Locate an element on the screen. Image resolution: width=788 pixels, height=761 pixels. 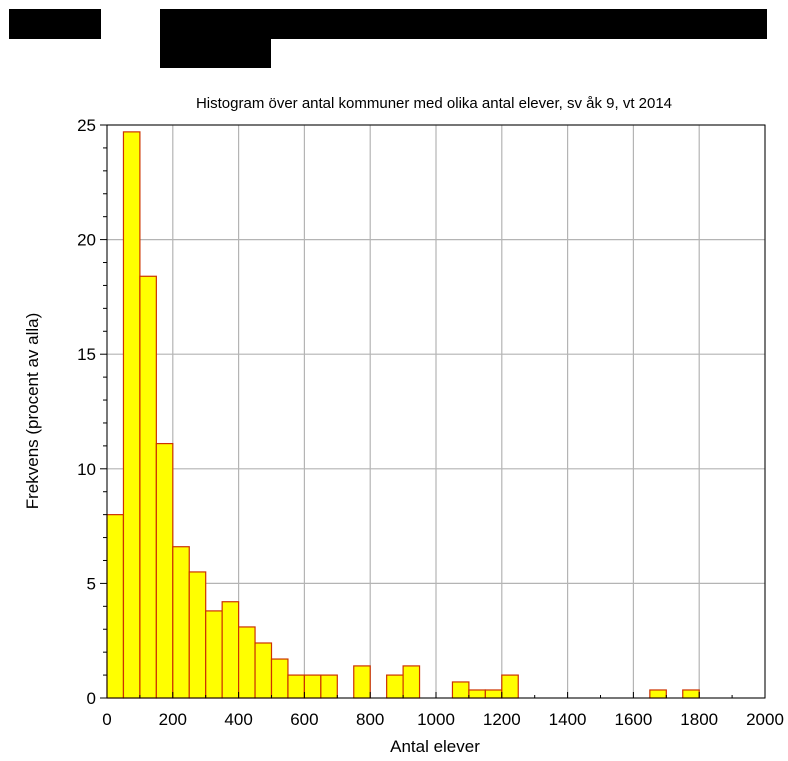
x-tick-label-4: 800 is located at coordinates (370, 719).